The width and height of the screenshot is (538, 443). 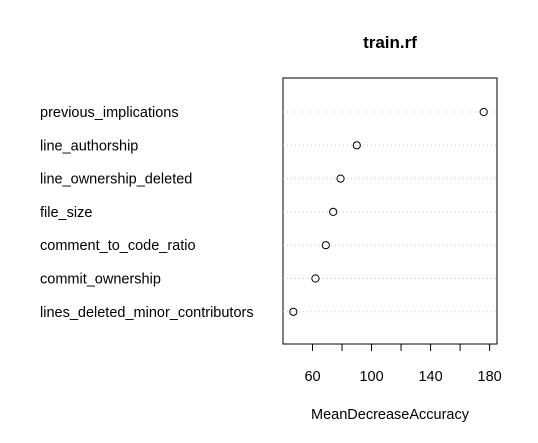 What do you see at coordinates (390, 415) in the screenshot?
I see `x-axis-label: MeanDecreaseAccuracy` at bounding box center [390, 415].